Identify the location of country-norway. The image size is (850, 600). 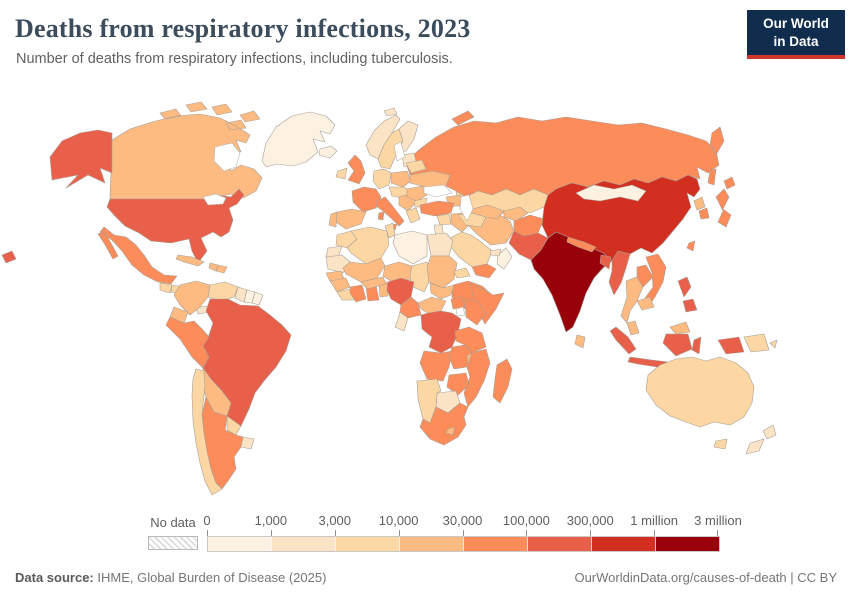
(383, 133).